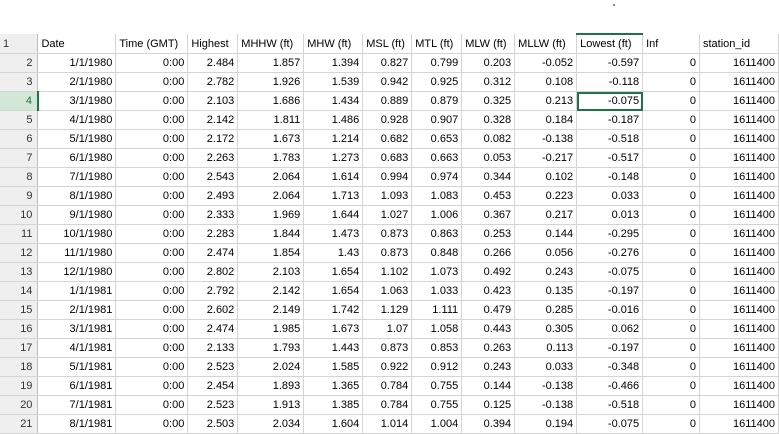 The width and height of the screenshot is (779, 434). I want to click on cell-lowest: -0.517, so click(610, 158).